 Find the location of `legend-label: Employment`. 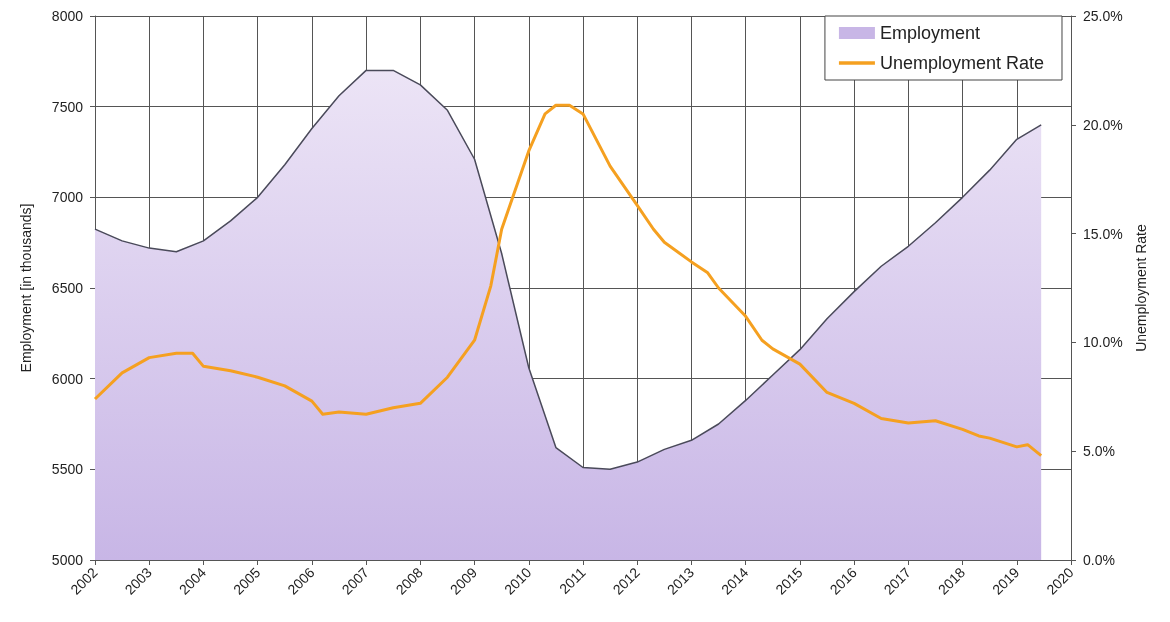

legend-label: Employment is located at coordinates (929, 33).